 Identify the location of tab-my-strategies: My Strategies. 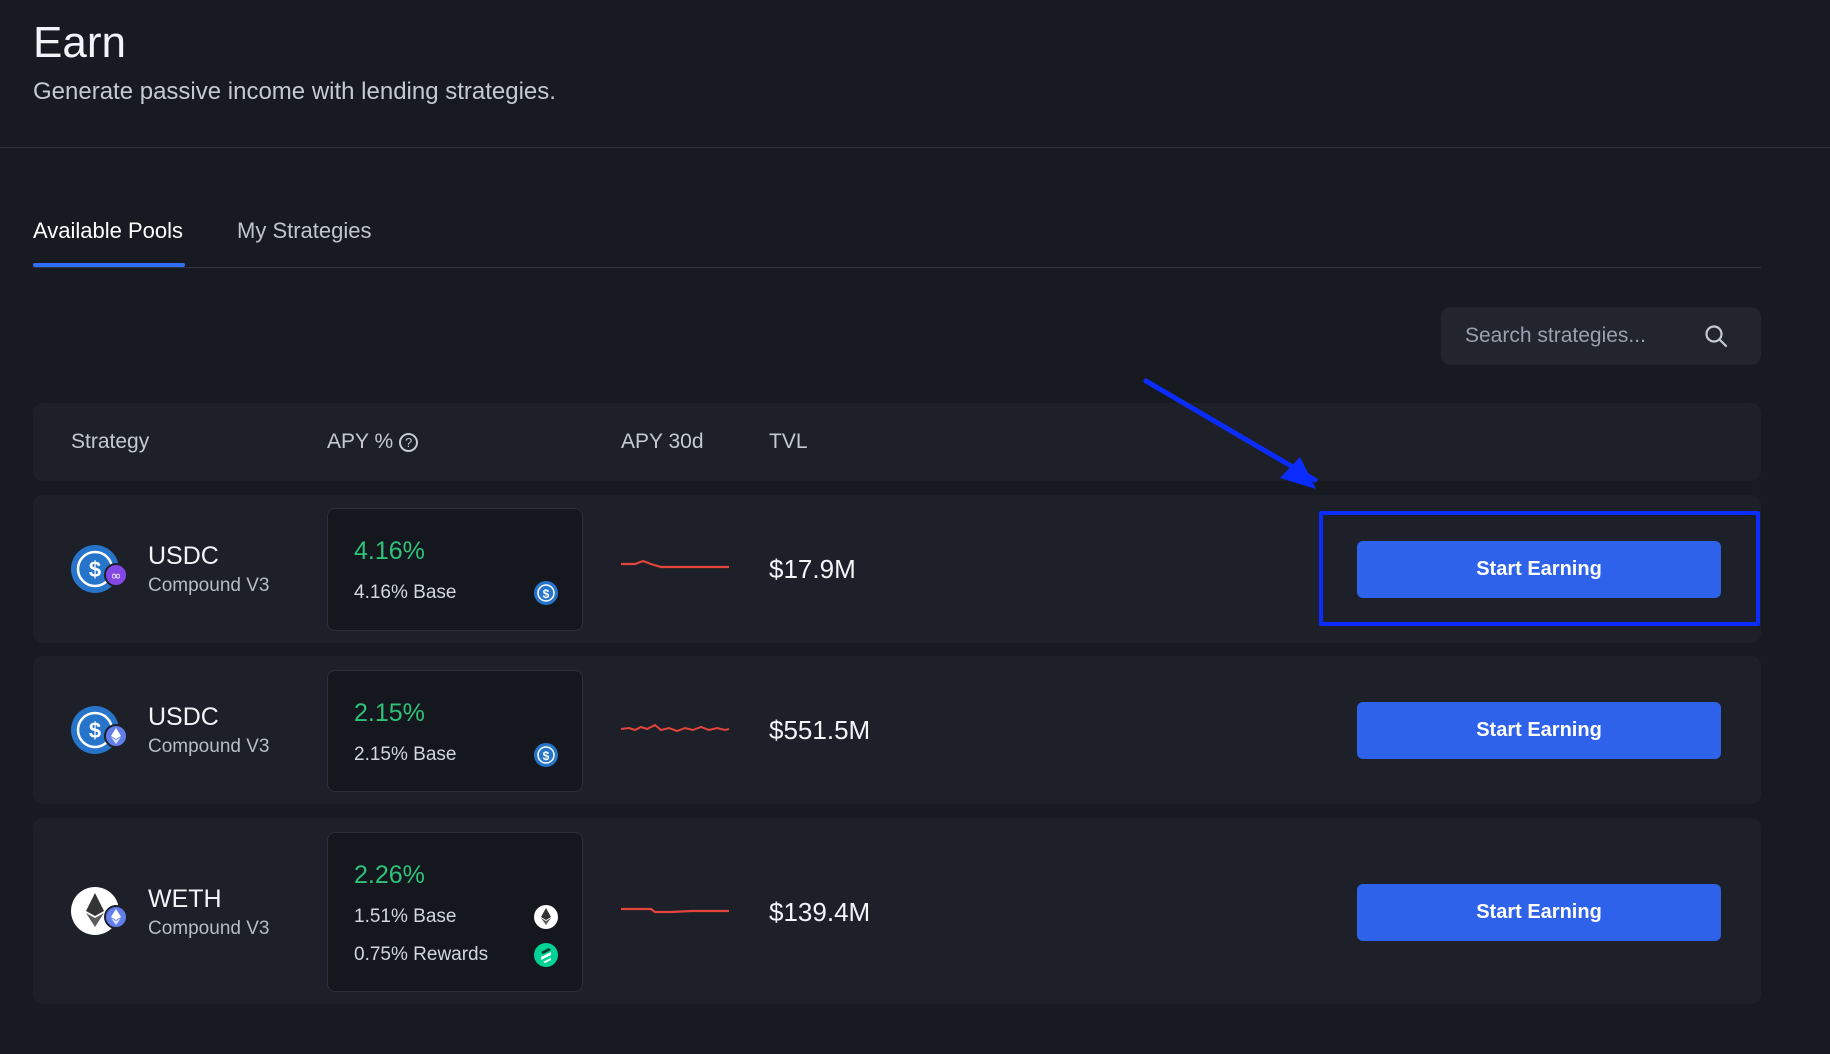
(304, 230).